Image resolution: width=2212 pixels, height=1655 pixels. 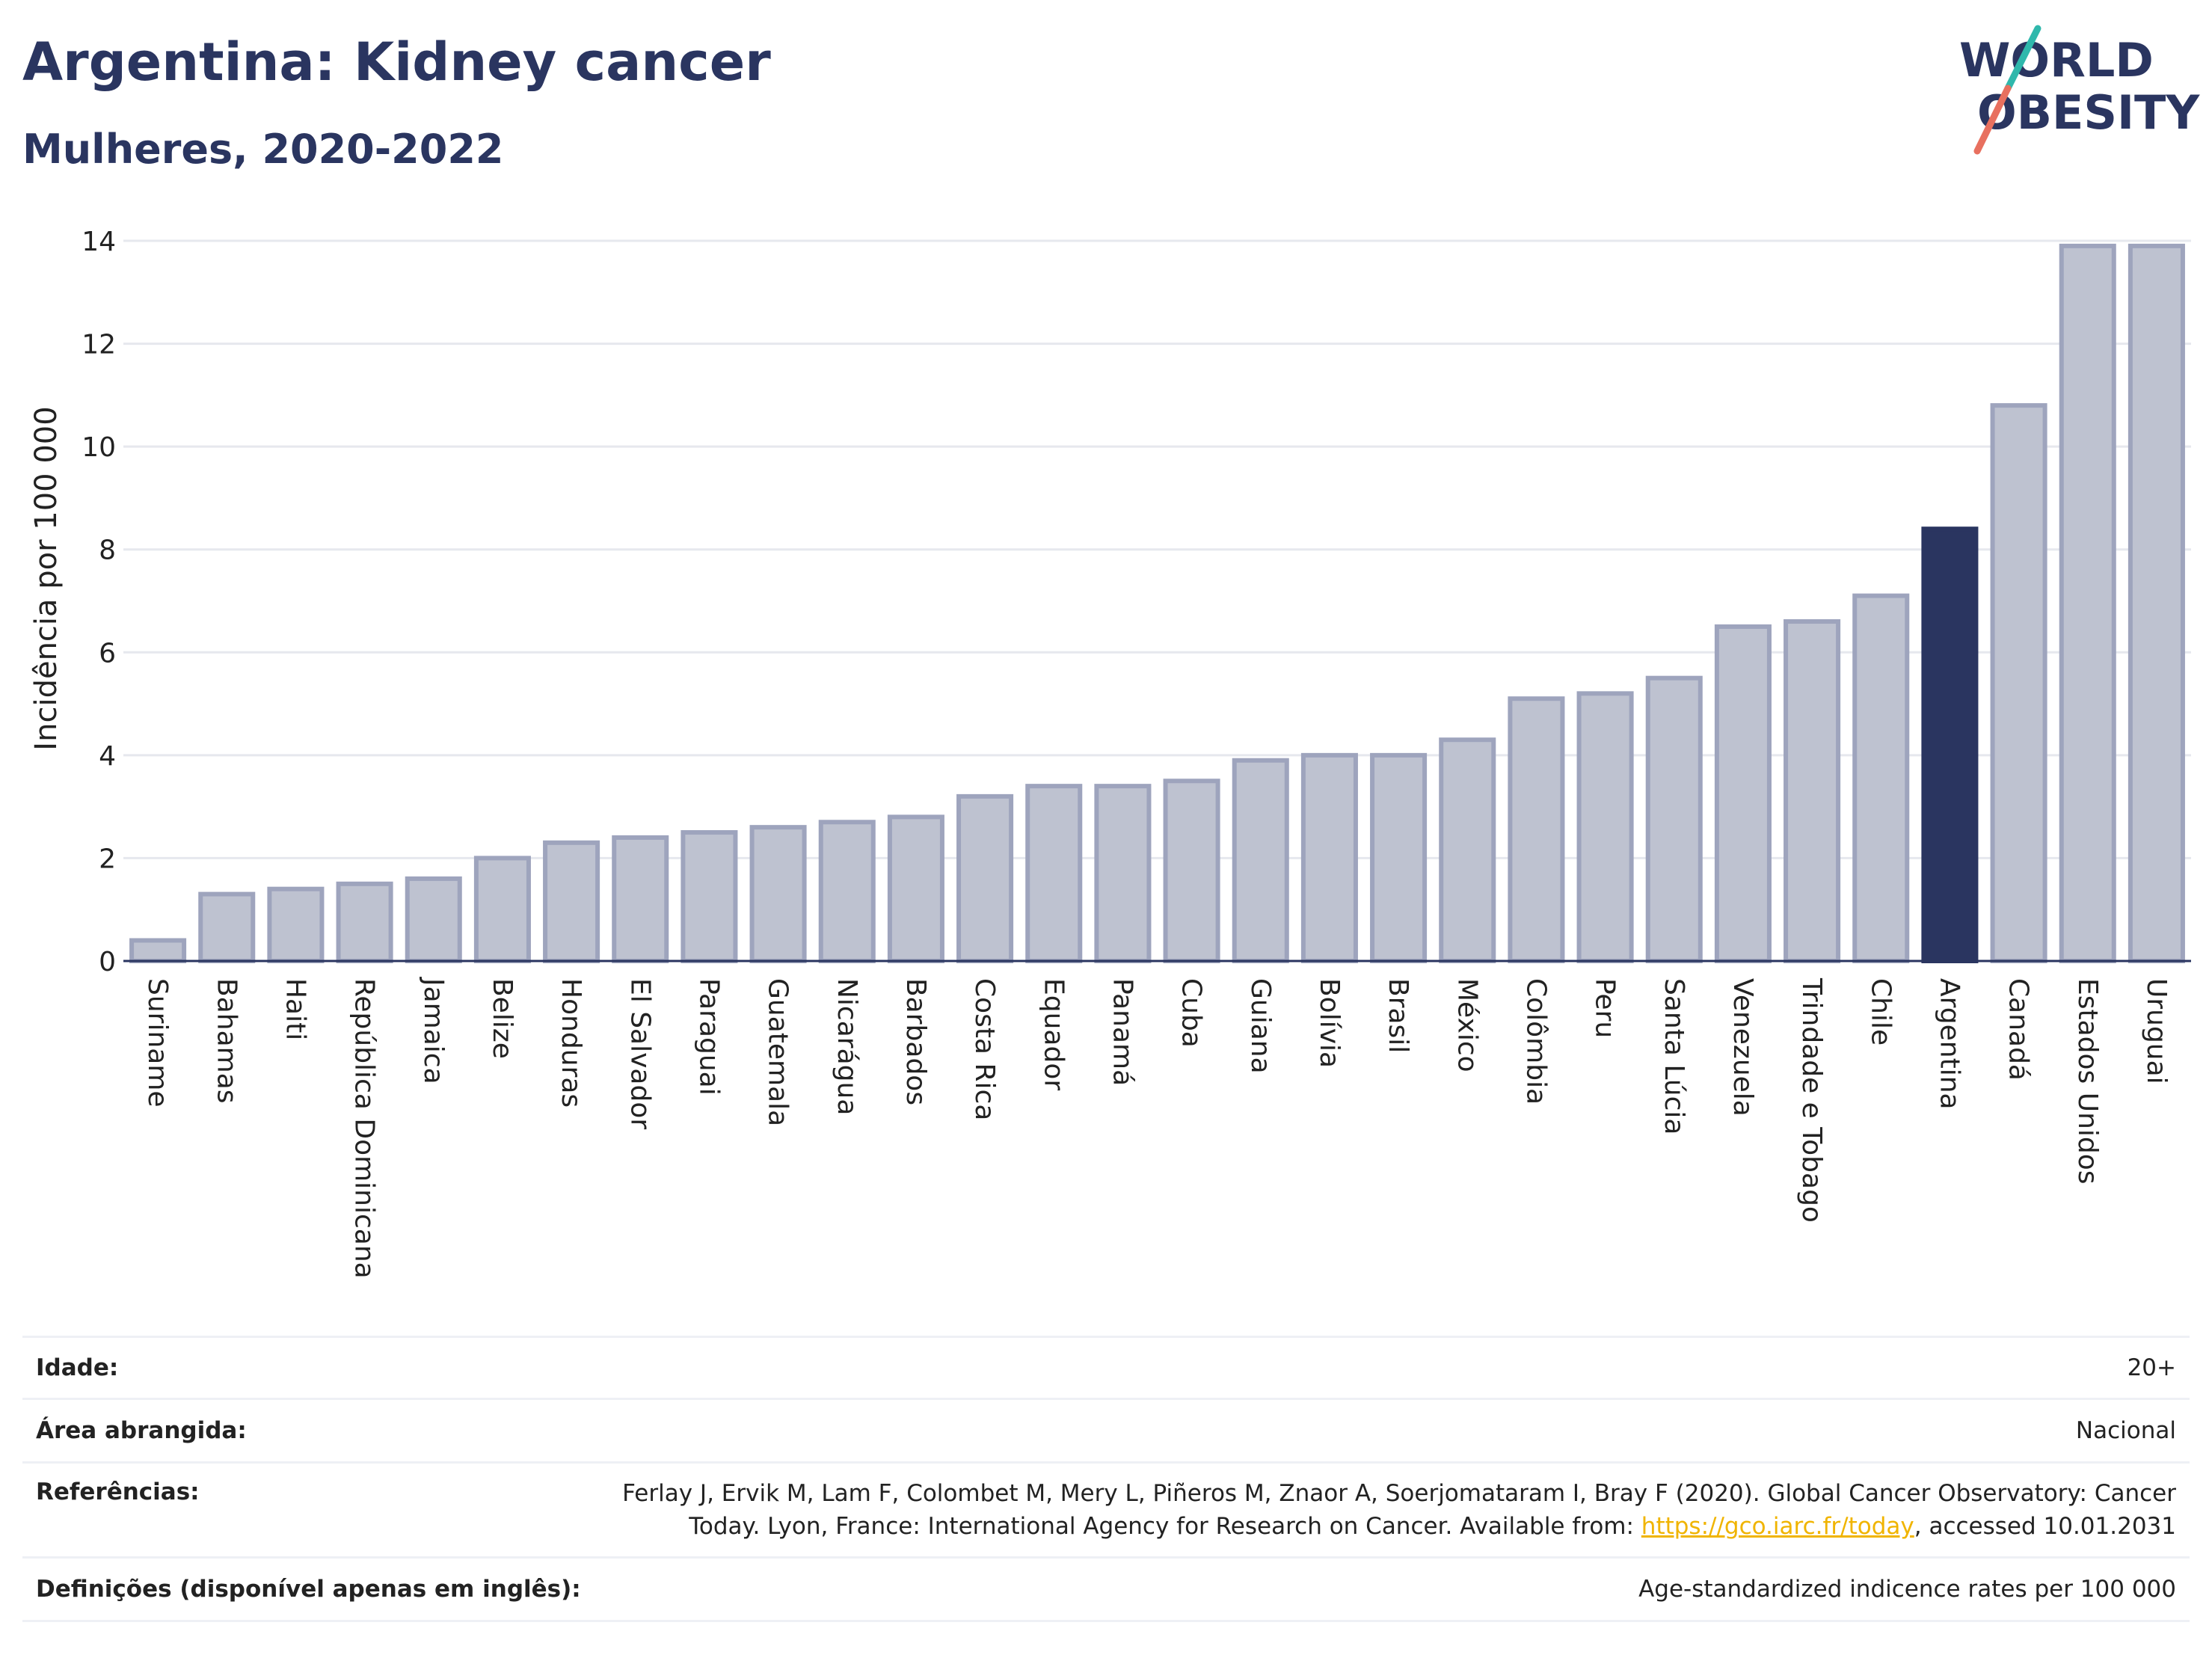 I want to click on x-tick-label: Cuba, so click(x=1191, y=1013).